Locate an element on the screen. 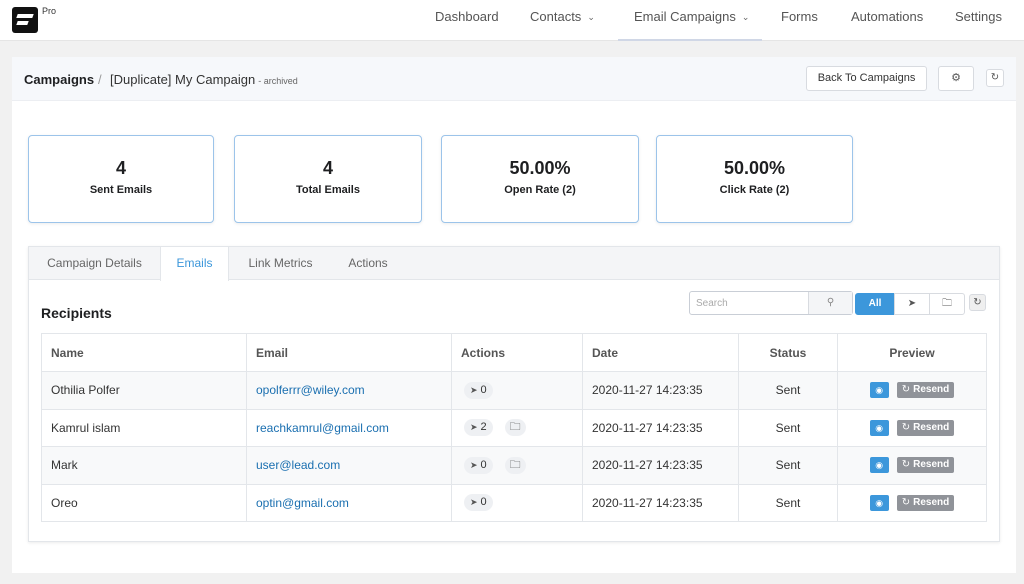 This screenshot has height=584, width=1024. nav-settings: Settings is located at coordinates (978, 16).